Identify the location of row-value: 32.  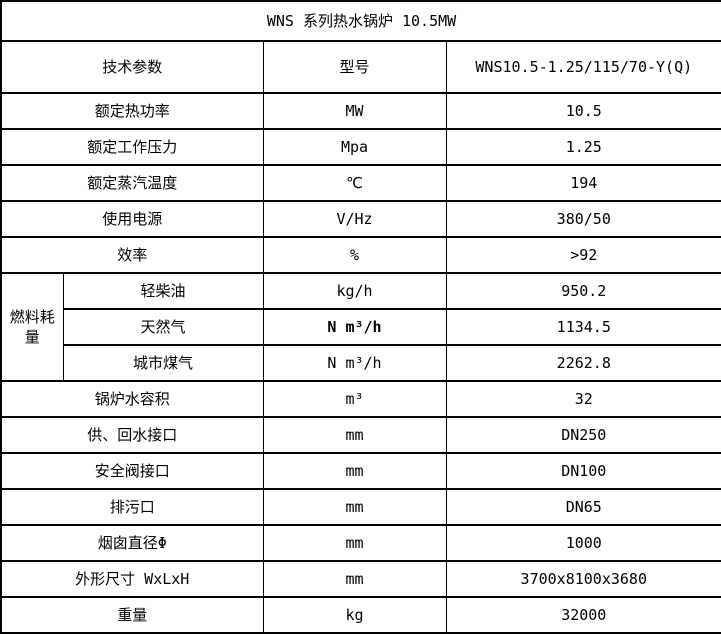
(583, 399).